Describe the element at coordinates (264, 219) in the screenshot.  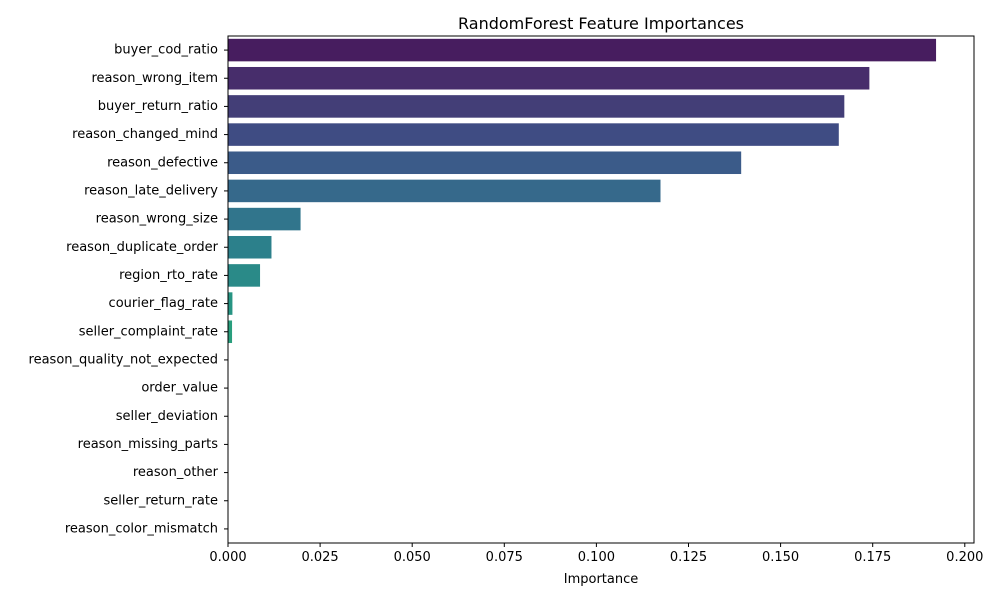
I see `bar-reason_wrong_size` at that location.